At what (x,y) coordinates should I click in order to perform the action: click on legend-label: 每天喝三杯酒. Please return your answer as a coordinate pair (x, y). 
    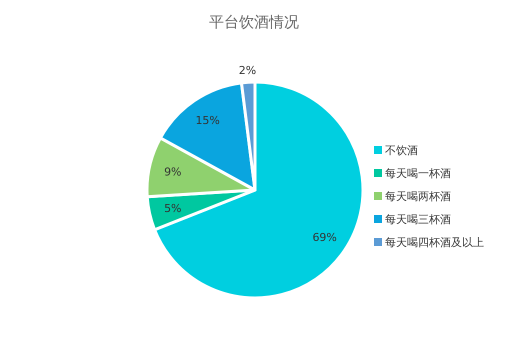
    Looking at the image, I should click on (418, 219).